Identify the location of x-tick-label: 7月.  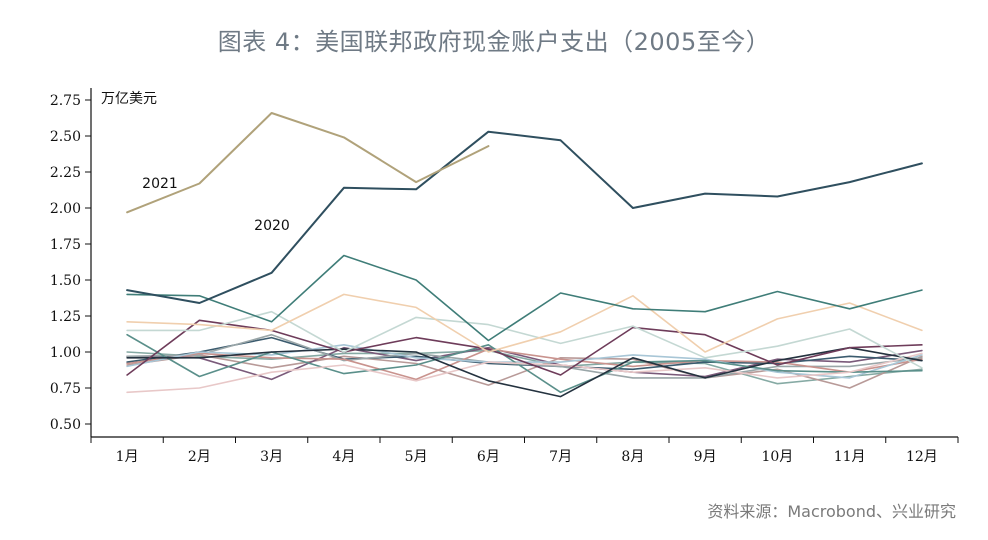
(560, 457).